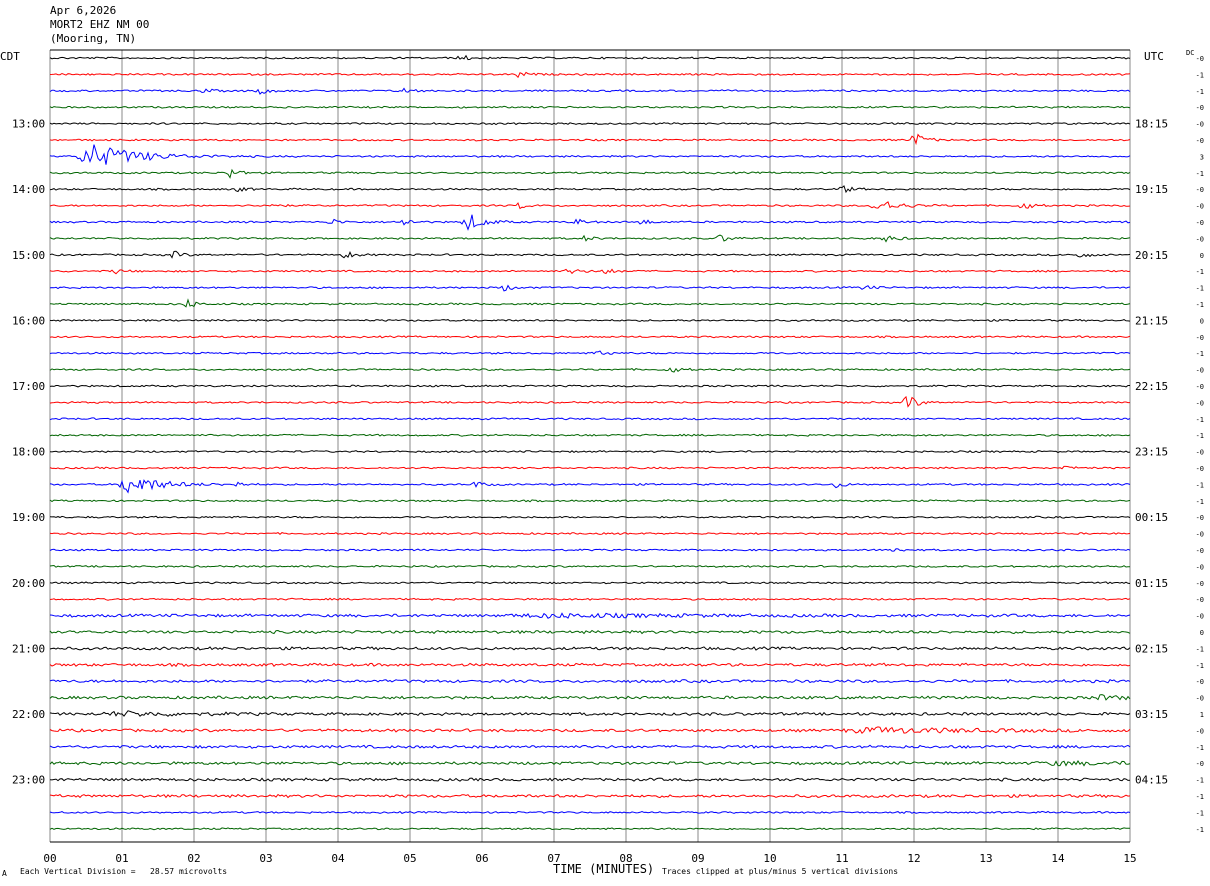 This screenshot has height=886, width=1210. I want to click on x-tick-13: 13, so click(985, 858).